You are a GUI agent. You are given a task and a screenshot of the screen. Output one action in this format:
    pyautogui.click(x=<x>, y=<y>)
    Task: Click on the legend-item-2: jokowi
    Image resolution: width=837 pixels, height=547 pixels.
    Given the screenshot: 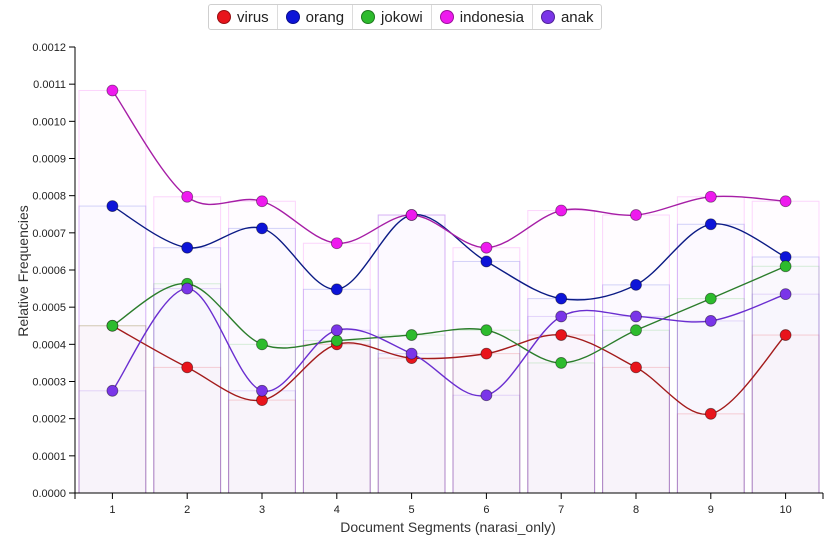 What is the action you would take?
    pyautogui.click(x=392, y=17)
    